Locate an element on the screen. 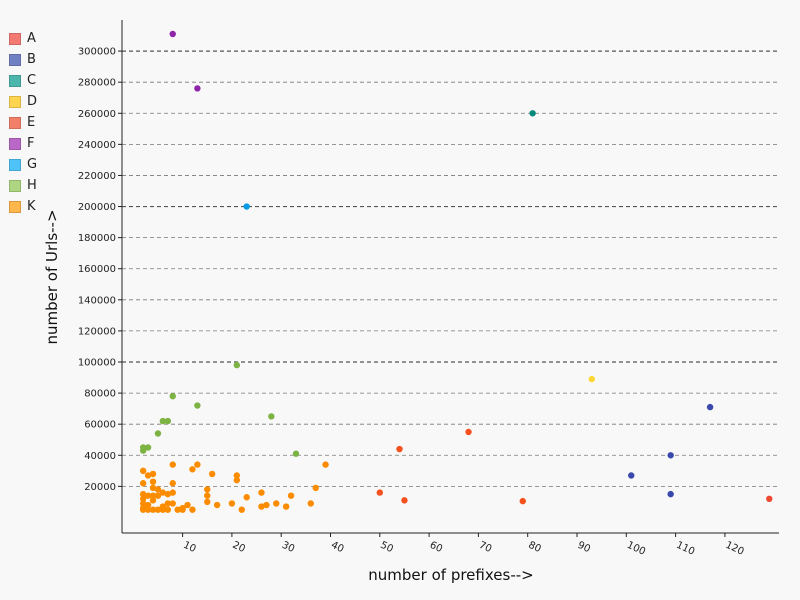 This screenshot has width=800, height=600. x-tick-label: 60 is located at coordinates (436, 547).